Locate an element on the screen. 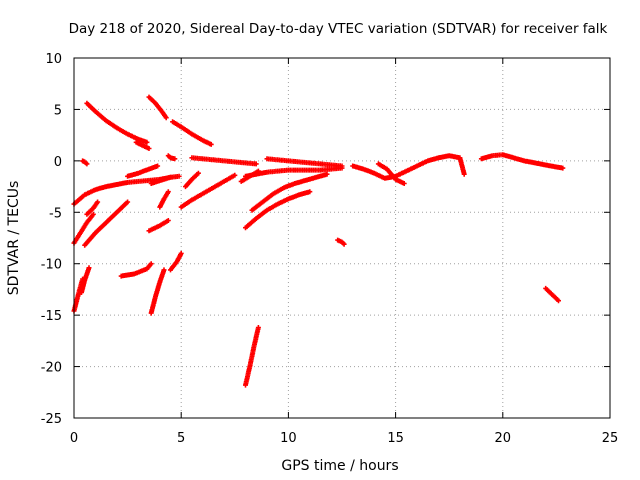 This screenshot has width=640, height=480. x-tick-label: 15 is located at coordinates (395, 438).